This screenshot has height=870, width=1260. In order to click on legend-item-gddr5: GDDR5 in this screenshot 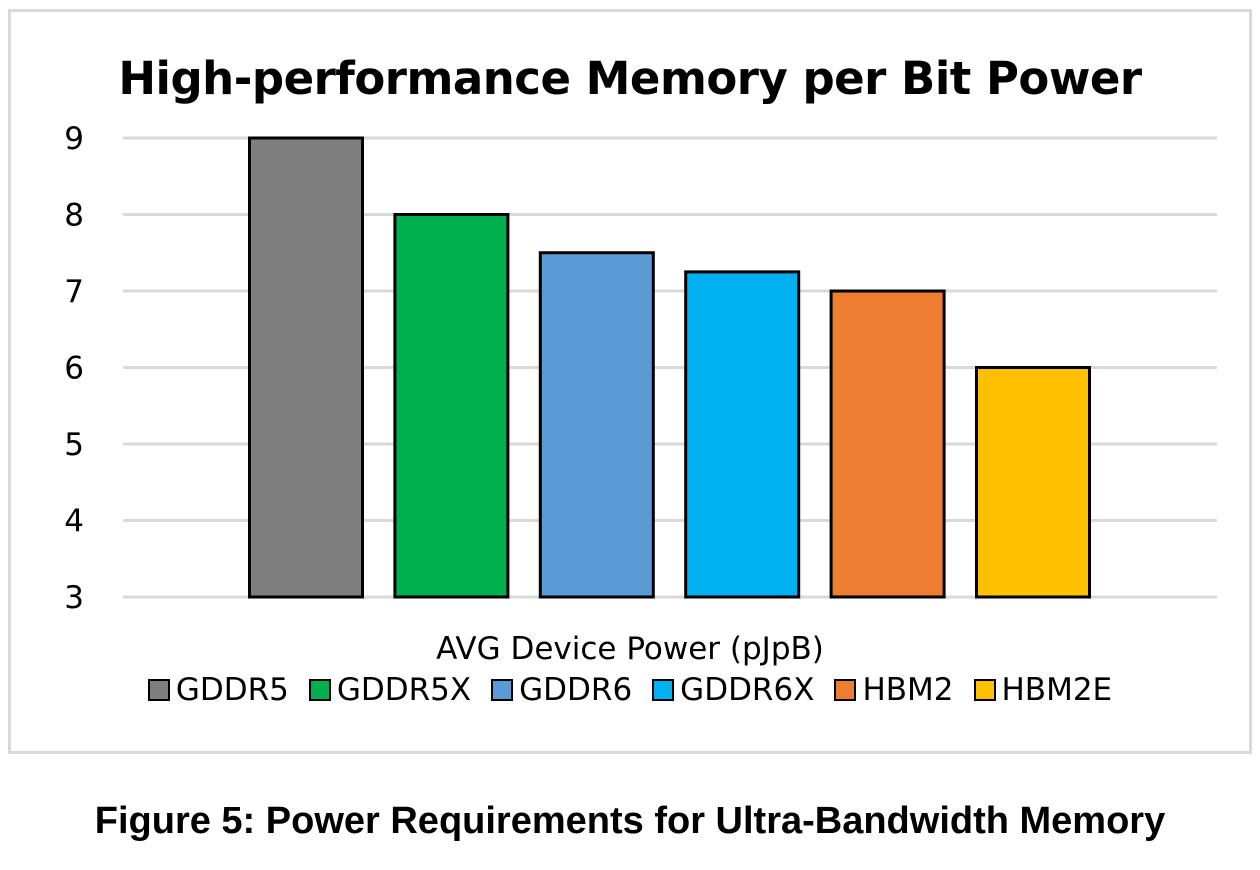, I will do `click(218, 690)`.